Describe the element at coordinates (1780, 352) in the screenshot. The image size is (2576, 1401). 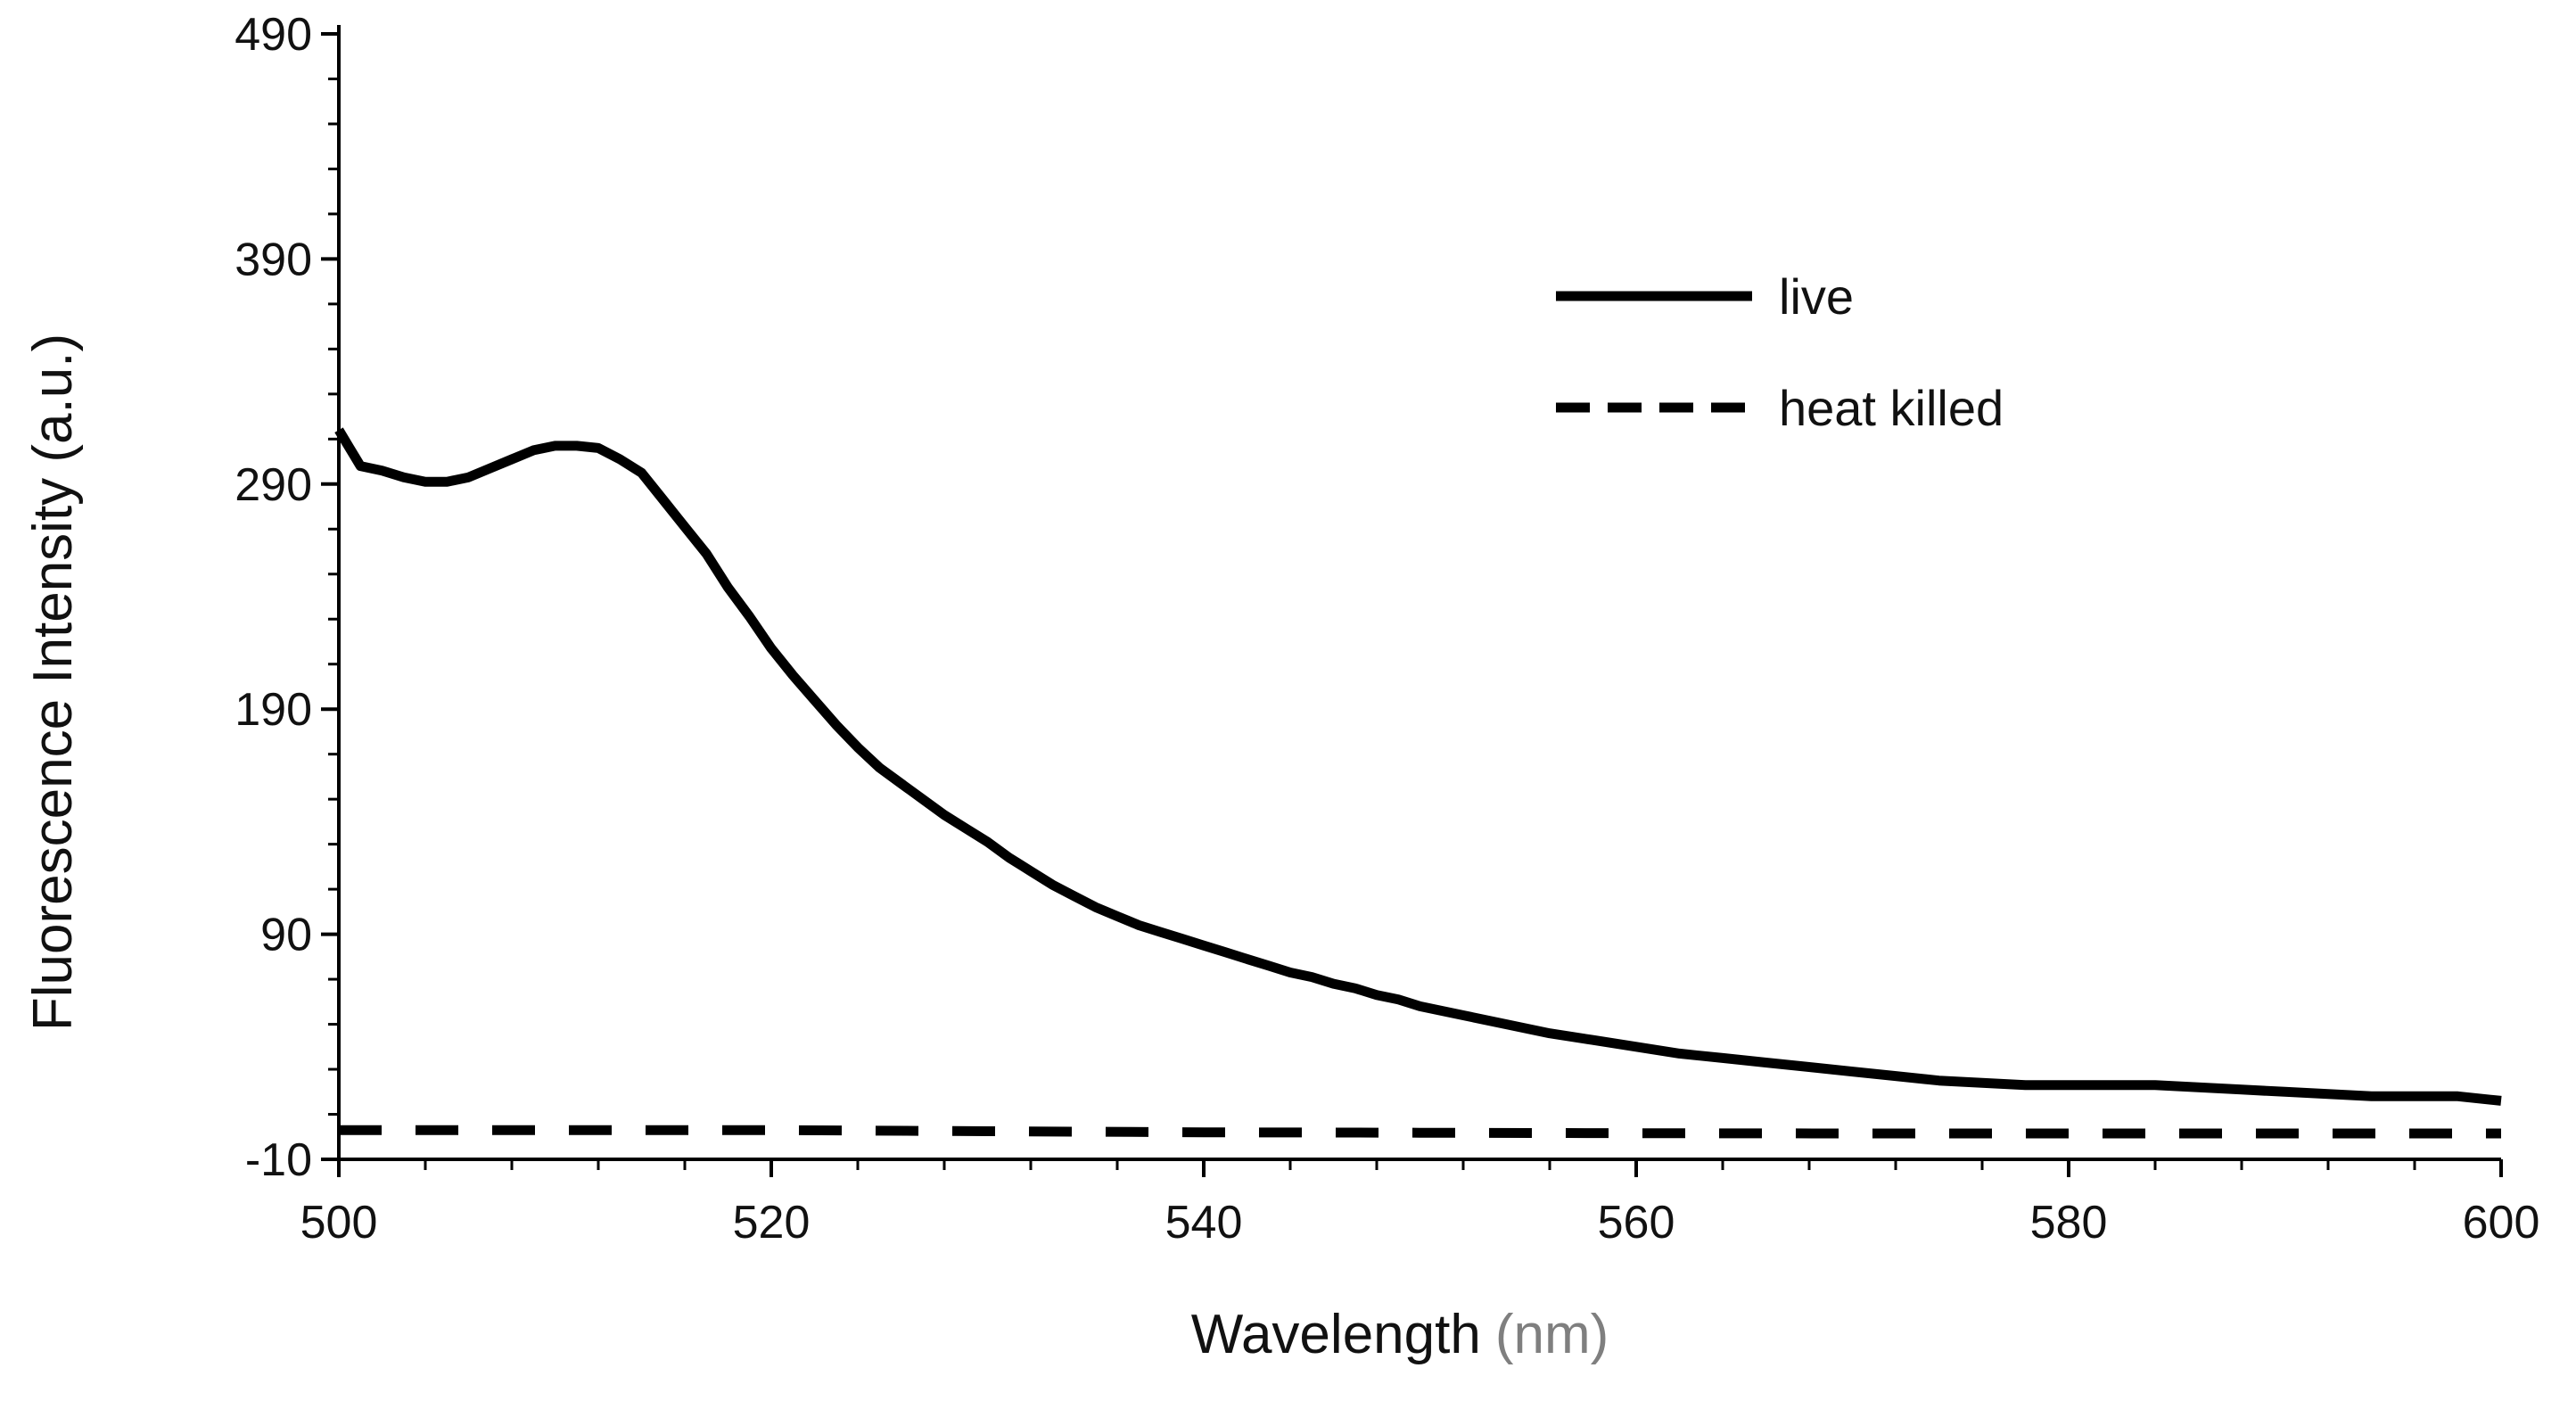
I see `legend: live heat killed` at that location.